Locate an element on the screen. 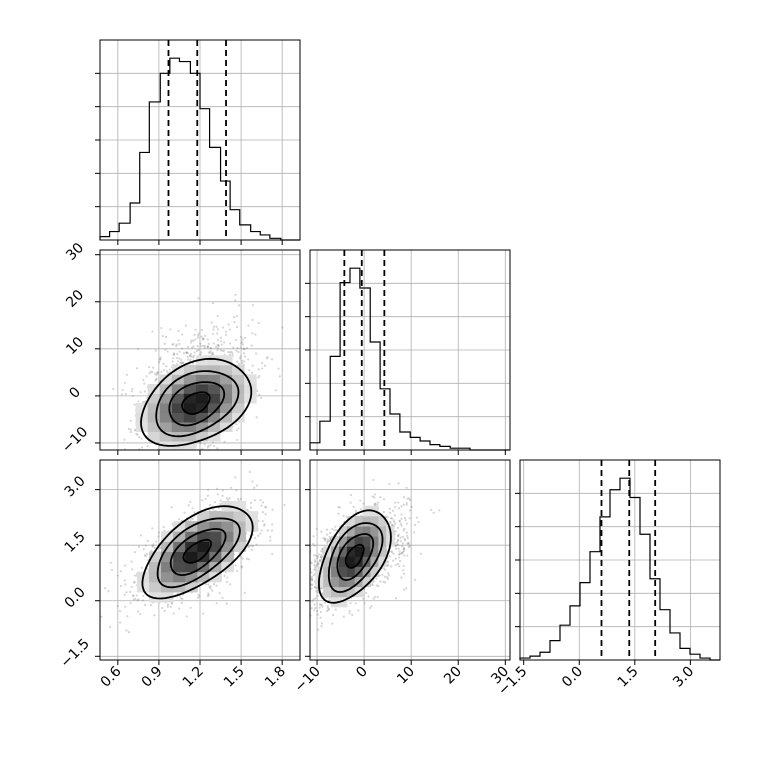 This screenshot has width=760, height=760. x-tick-label: 1.5 is located at coordinates (628, 677).